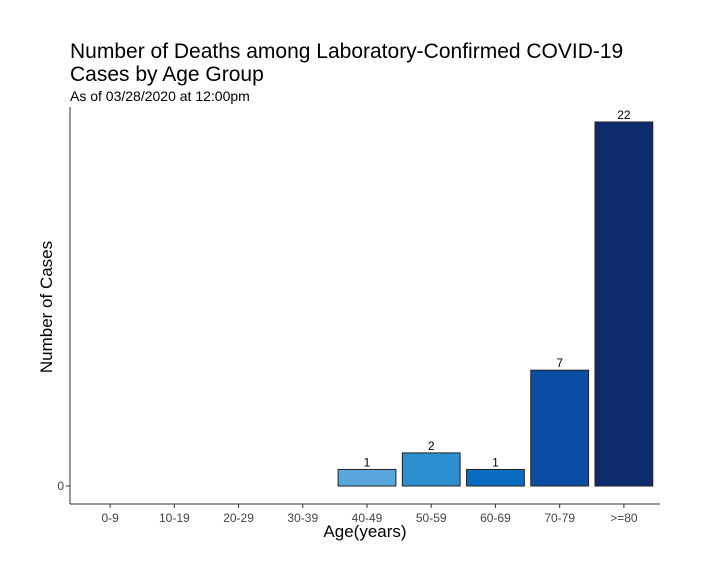 Image resolution: width=719 pixels, height=567 pixels. I want to click on x-tick-label->=80: >=80, so click(624, 518).